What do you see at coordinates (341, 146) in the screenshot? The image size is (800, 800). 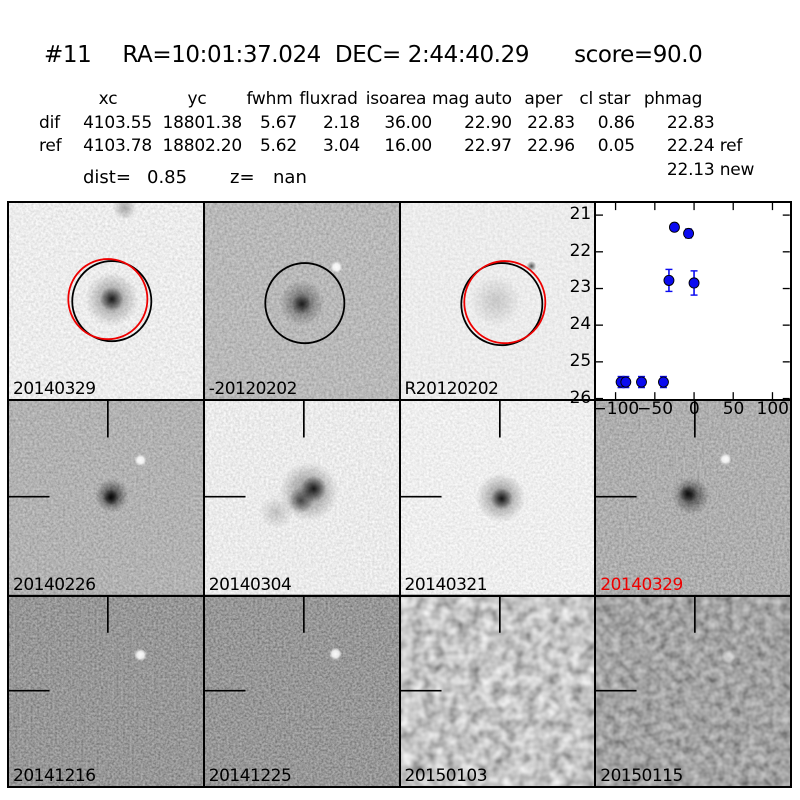 I see `ref-fluxrad: 3.04` at bounding box center [341, 146].